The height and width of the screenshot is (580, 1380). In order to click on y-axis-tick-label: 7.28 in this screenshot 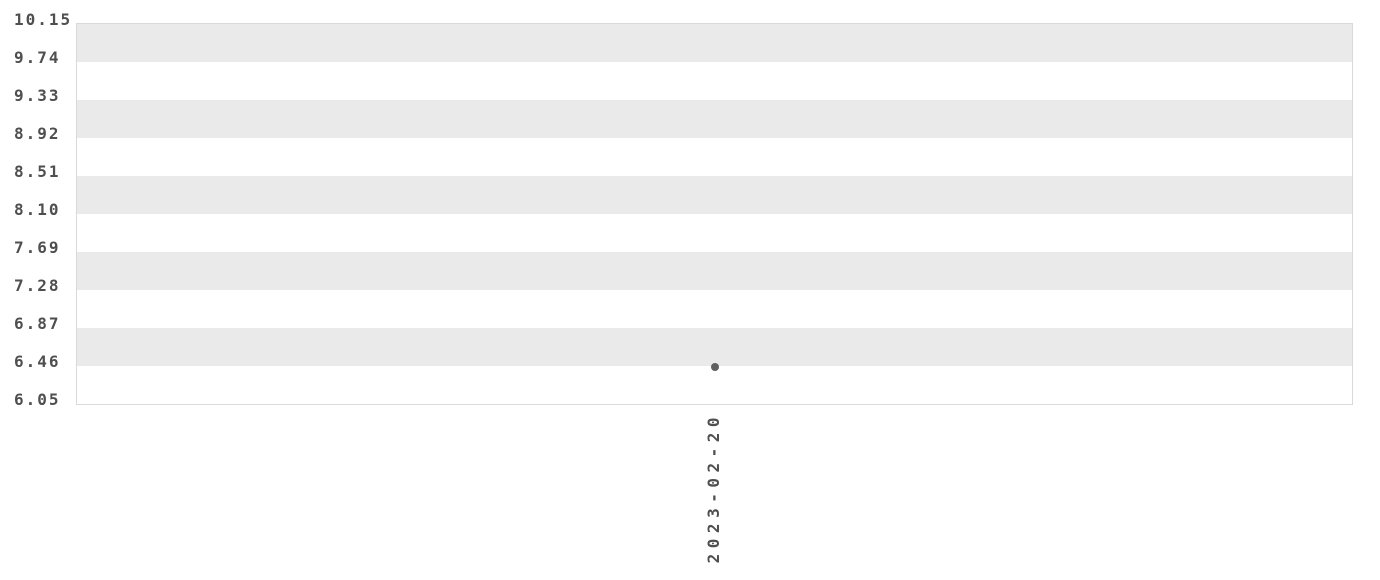, I will do `click(37, 285)`.